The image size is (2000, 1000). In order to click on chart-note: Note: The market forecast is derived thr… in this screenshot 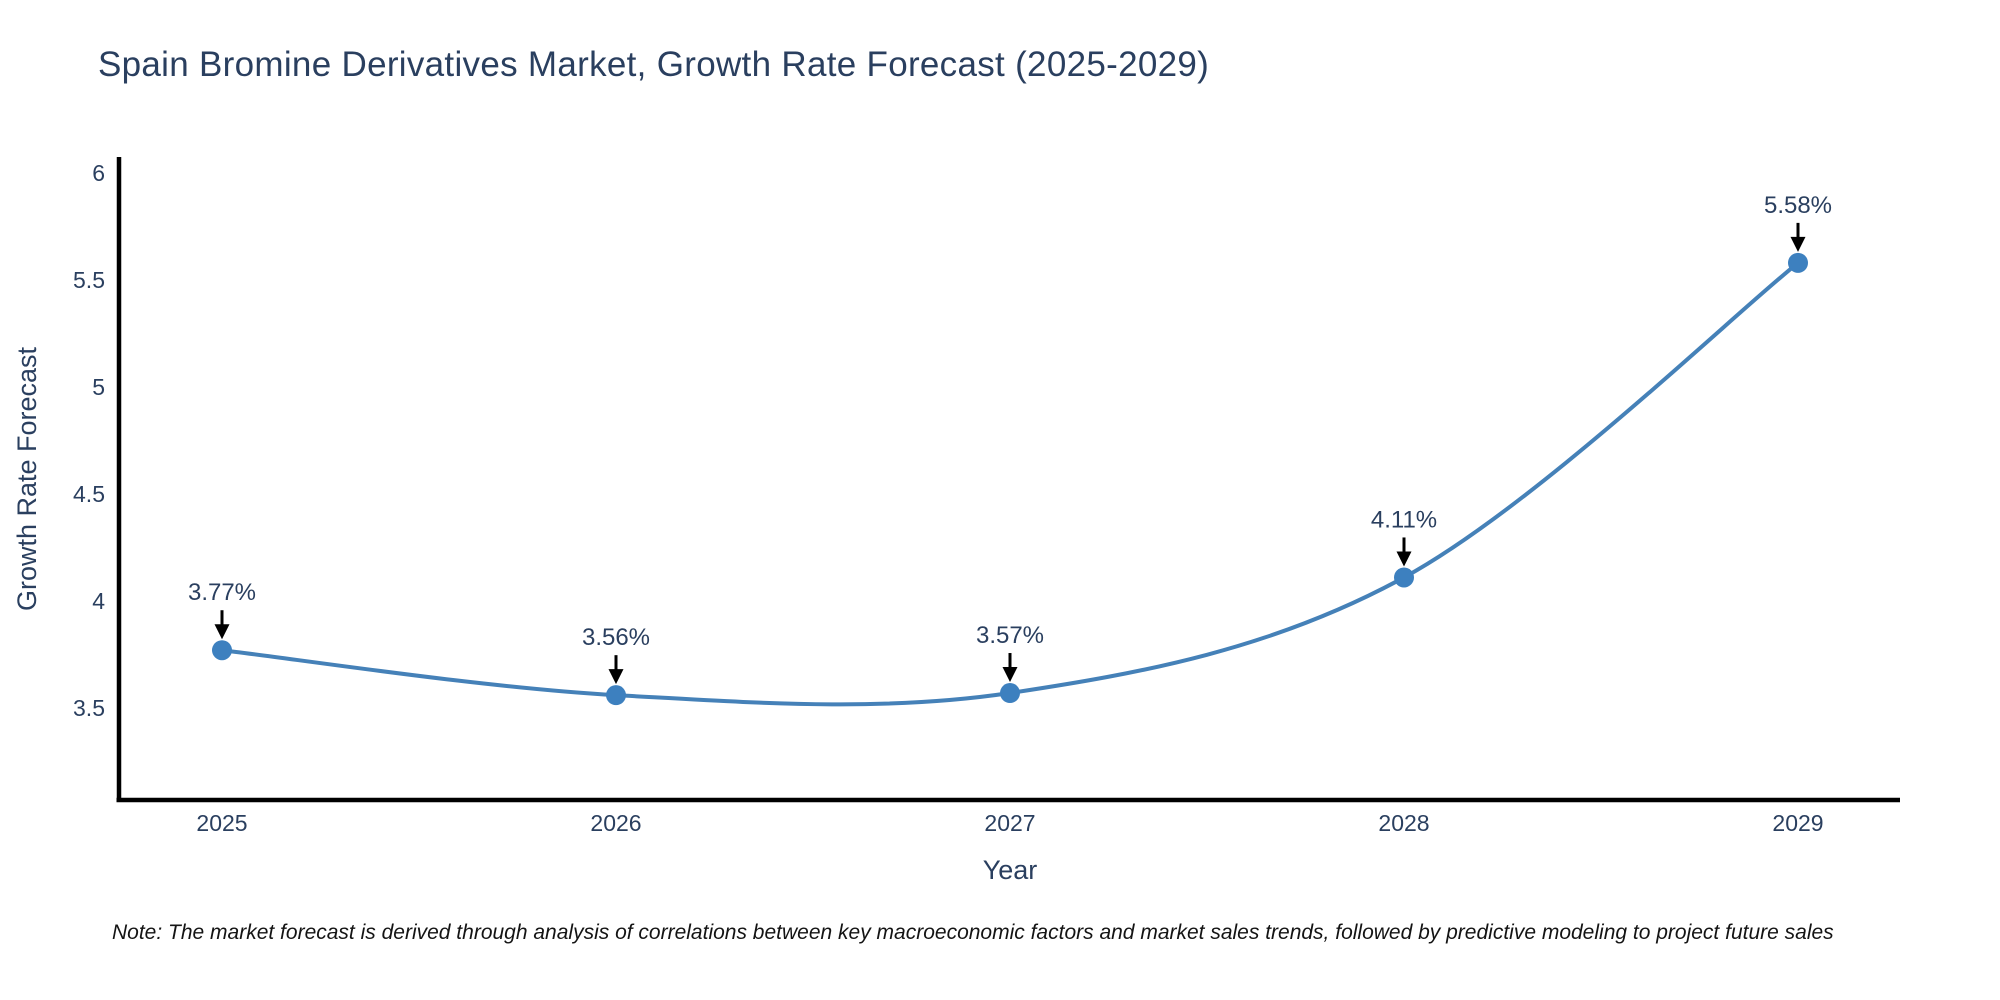, I will do `click(973, 932)`.